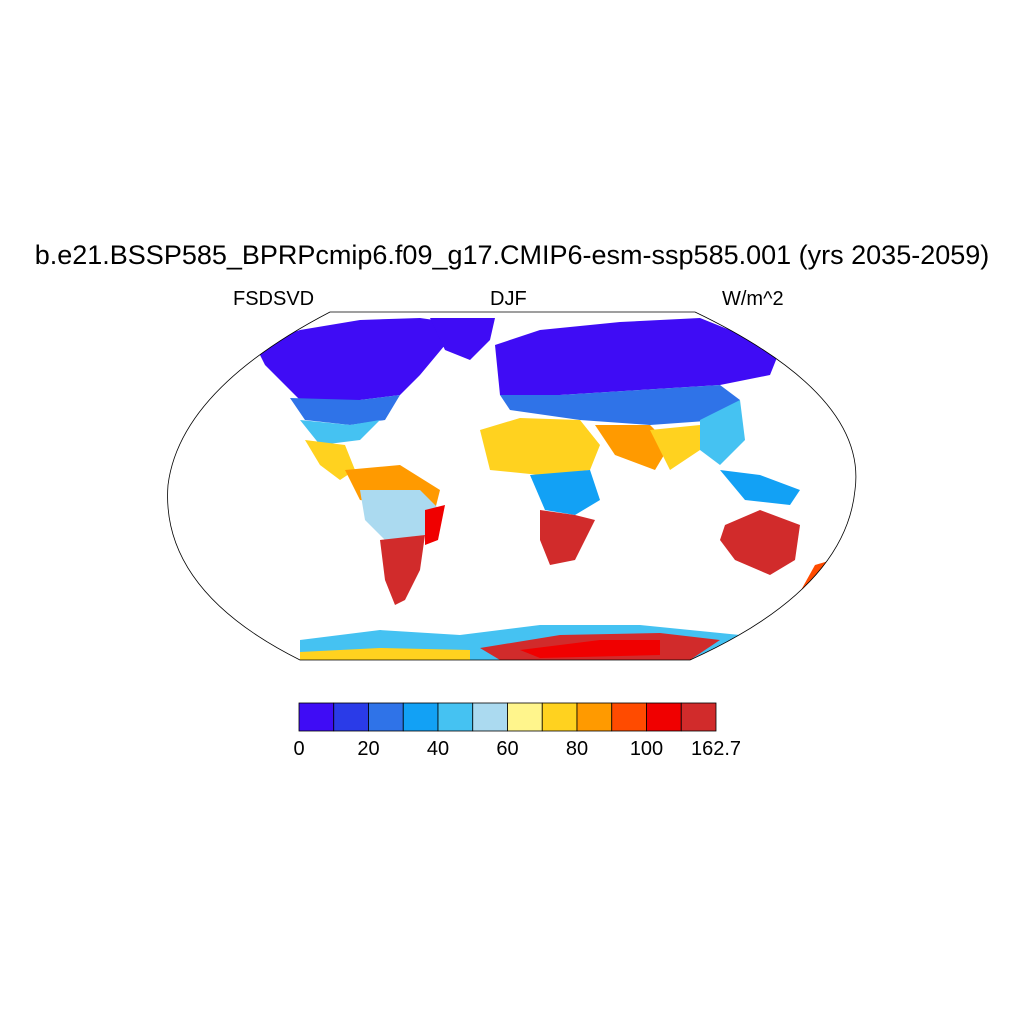  I want to click on region-mexico, so click(330, 460).